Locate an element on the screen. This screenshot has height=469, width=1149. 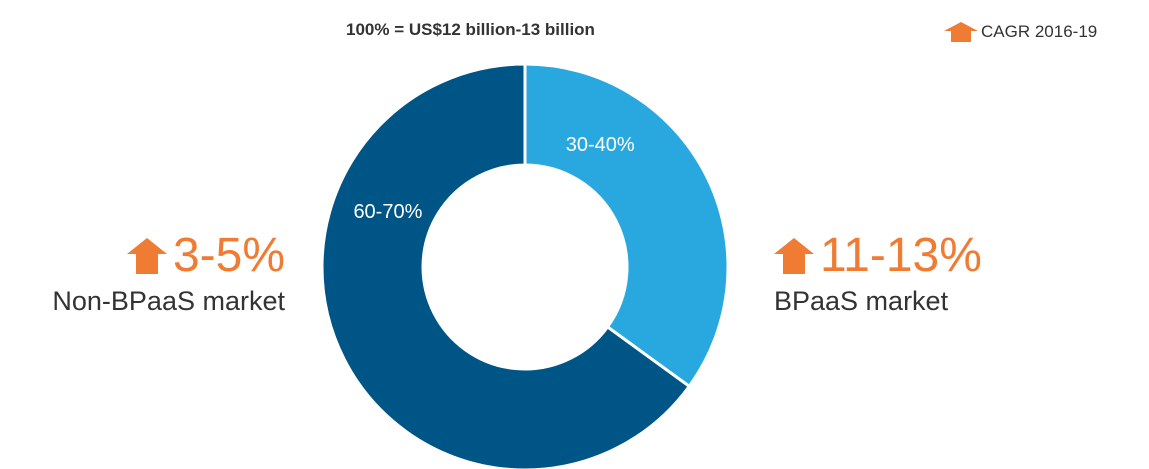
bpaas-growth: 11-13% is located at coordinates (878, 256).